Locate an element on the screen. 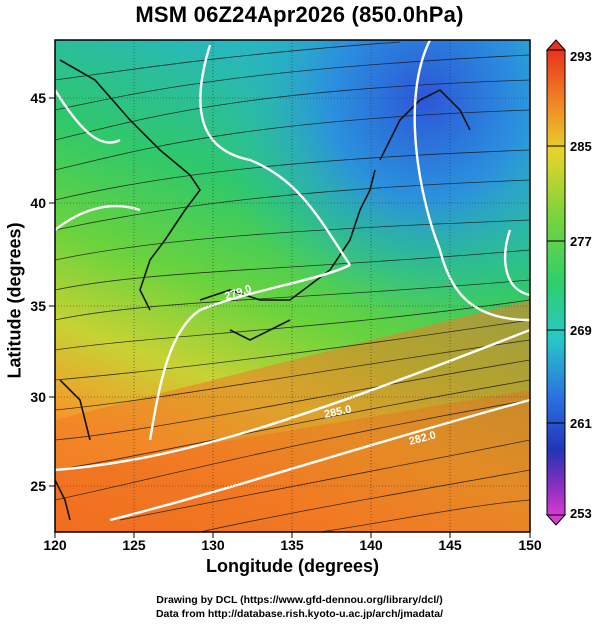  colorbar-label: 277 is located at coordinates (581, 241).